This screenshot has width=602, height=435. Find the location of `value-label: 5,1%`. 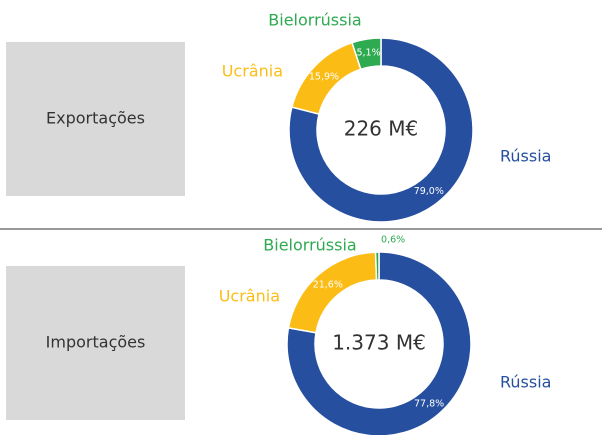

value-label: 5,1% is located at coordinates (368, 52).